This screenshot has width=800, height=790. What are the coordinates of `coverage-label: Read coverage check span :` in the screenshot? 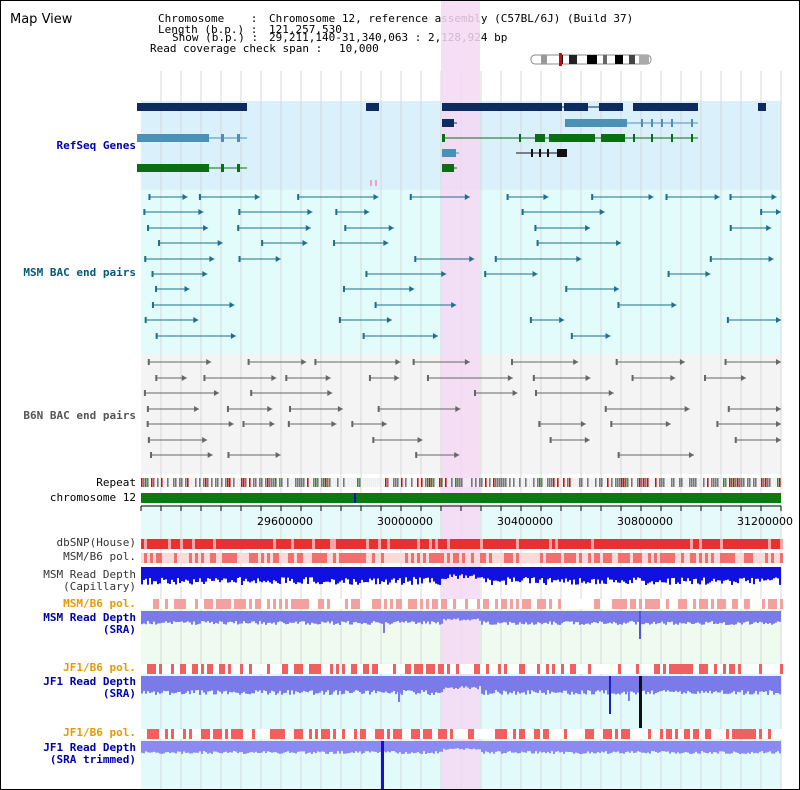 It's located at (236, 48).